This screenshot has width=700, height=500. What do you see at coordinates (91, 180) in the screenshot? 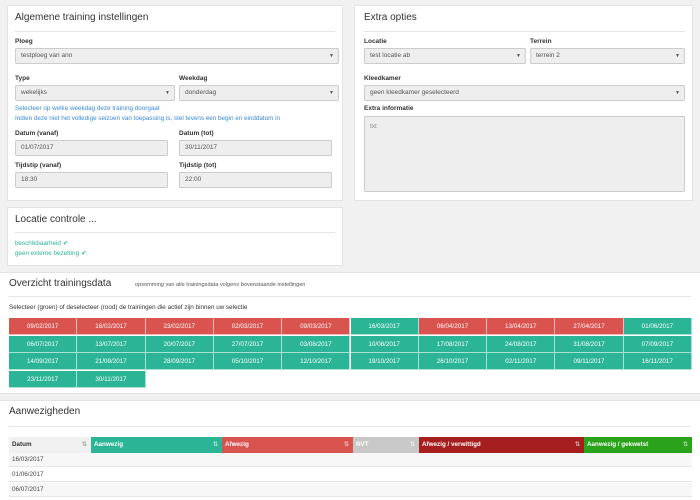
I see `tijdstip-vanaf-input: 18:30` at bounding box center [91, 180].